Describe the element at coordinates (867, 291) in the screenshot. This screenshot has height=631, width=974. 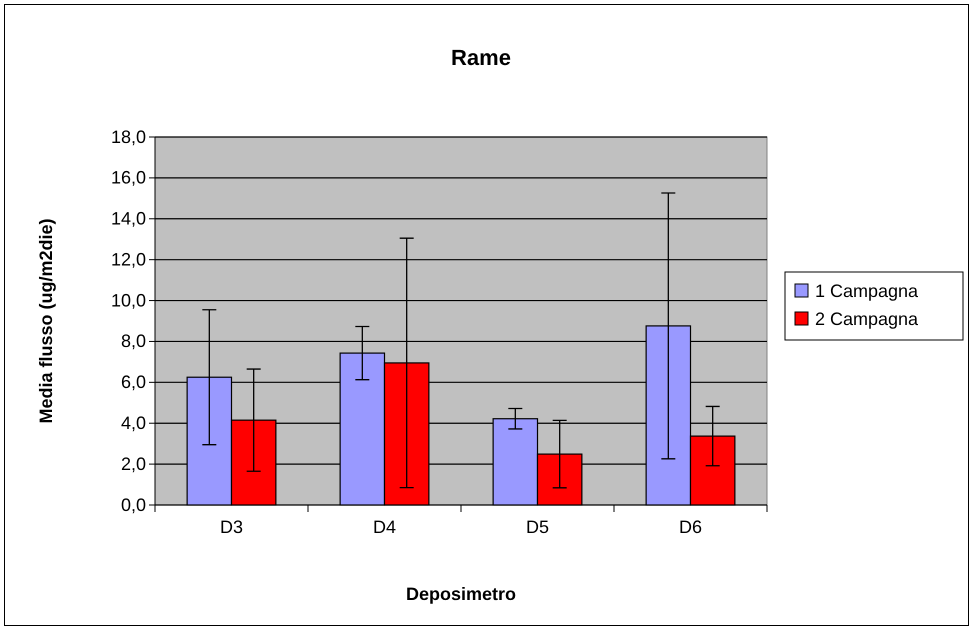
I see `legend-label: 1 Campagna` at that location.